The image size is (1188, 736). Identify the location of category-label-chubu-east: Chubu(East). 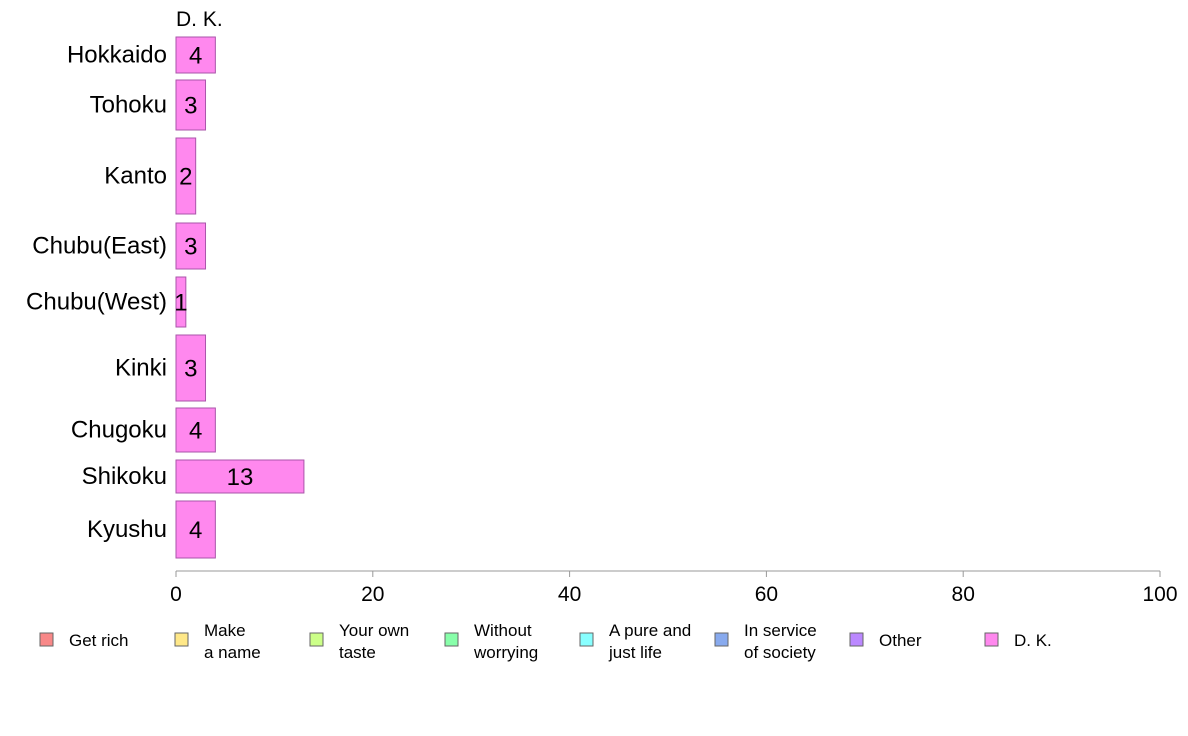
(99, 246).